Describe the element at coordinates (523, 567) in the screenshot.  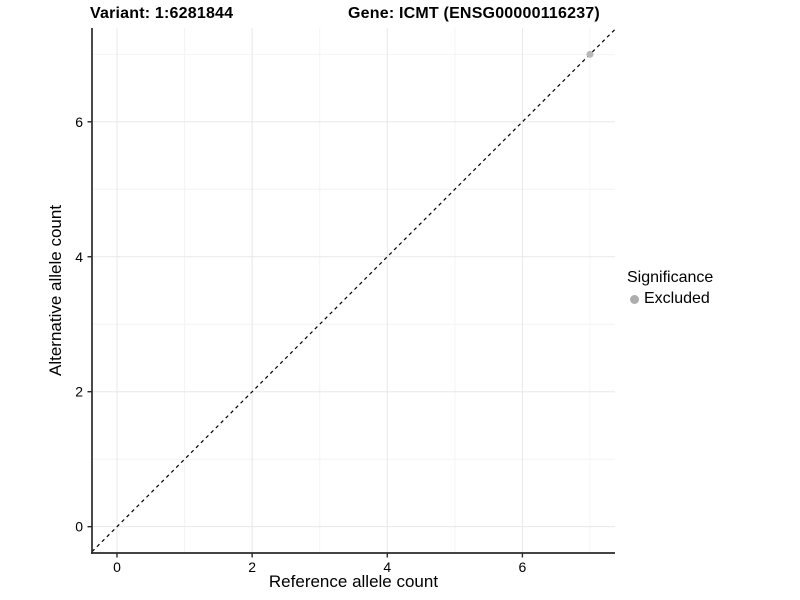
I see `x-tick-label: 6` at that location.